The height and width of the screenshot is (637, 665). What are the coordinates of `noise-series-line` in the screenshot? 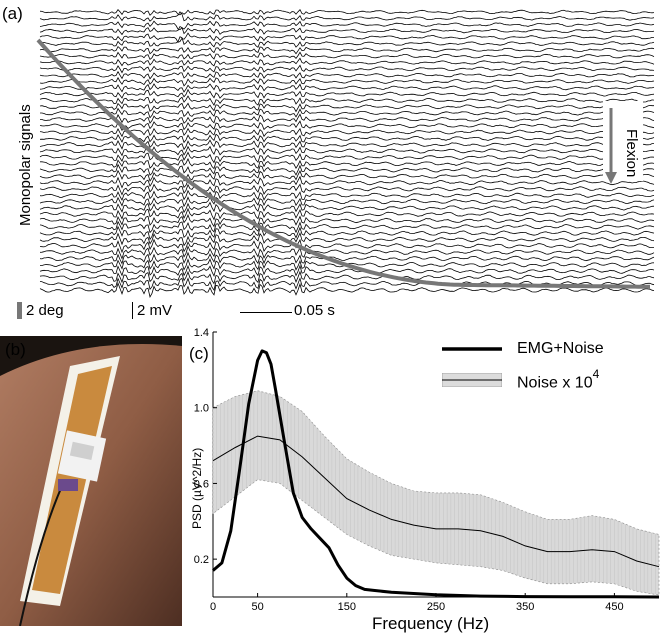 It's located at (436, 501).